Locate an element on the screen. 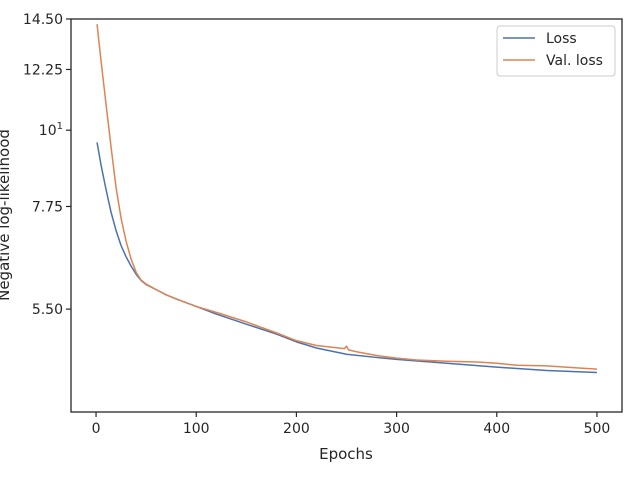  y-tick-label: 12.25 is located at coordinates (43, 70).